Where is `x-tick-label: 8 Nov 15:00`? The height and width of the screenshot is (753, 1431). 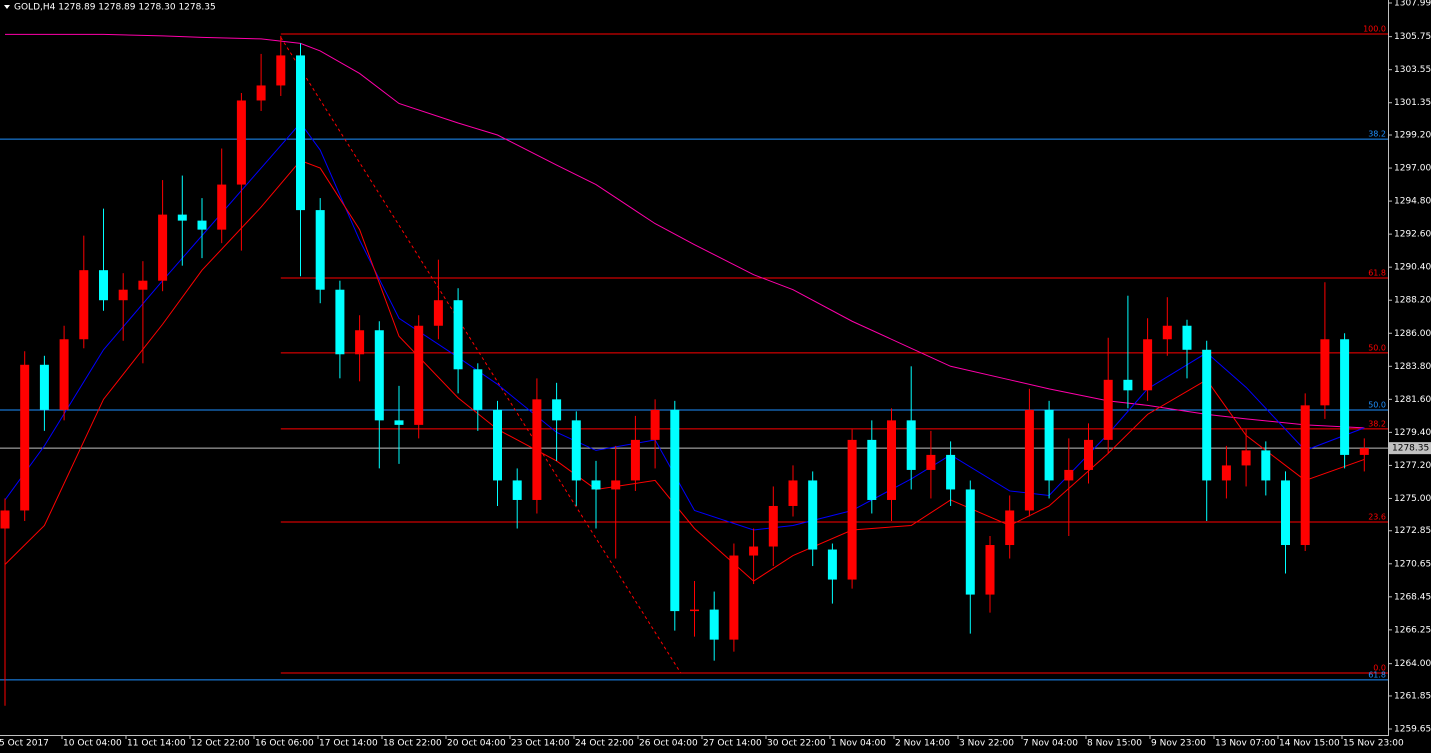
x-tick-label: 8 Nov 15:00 is located at coordinates (1114, 744).